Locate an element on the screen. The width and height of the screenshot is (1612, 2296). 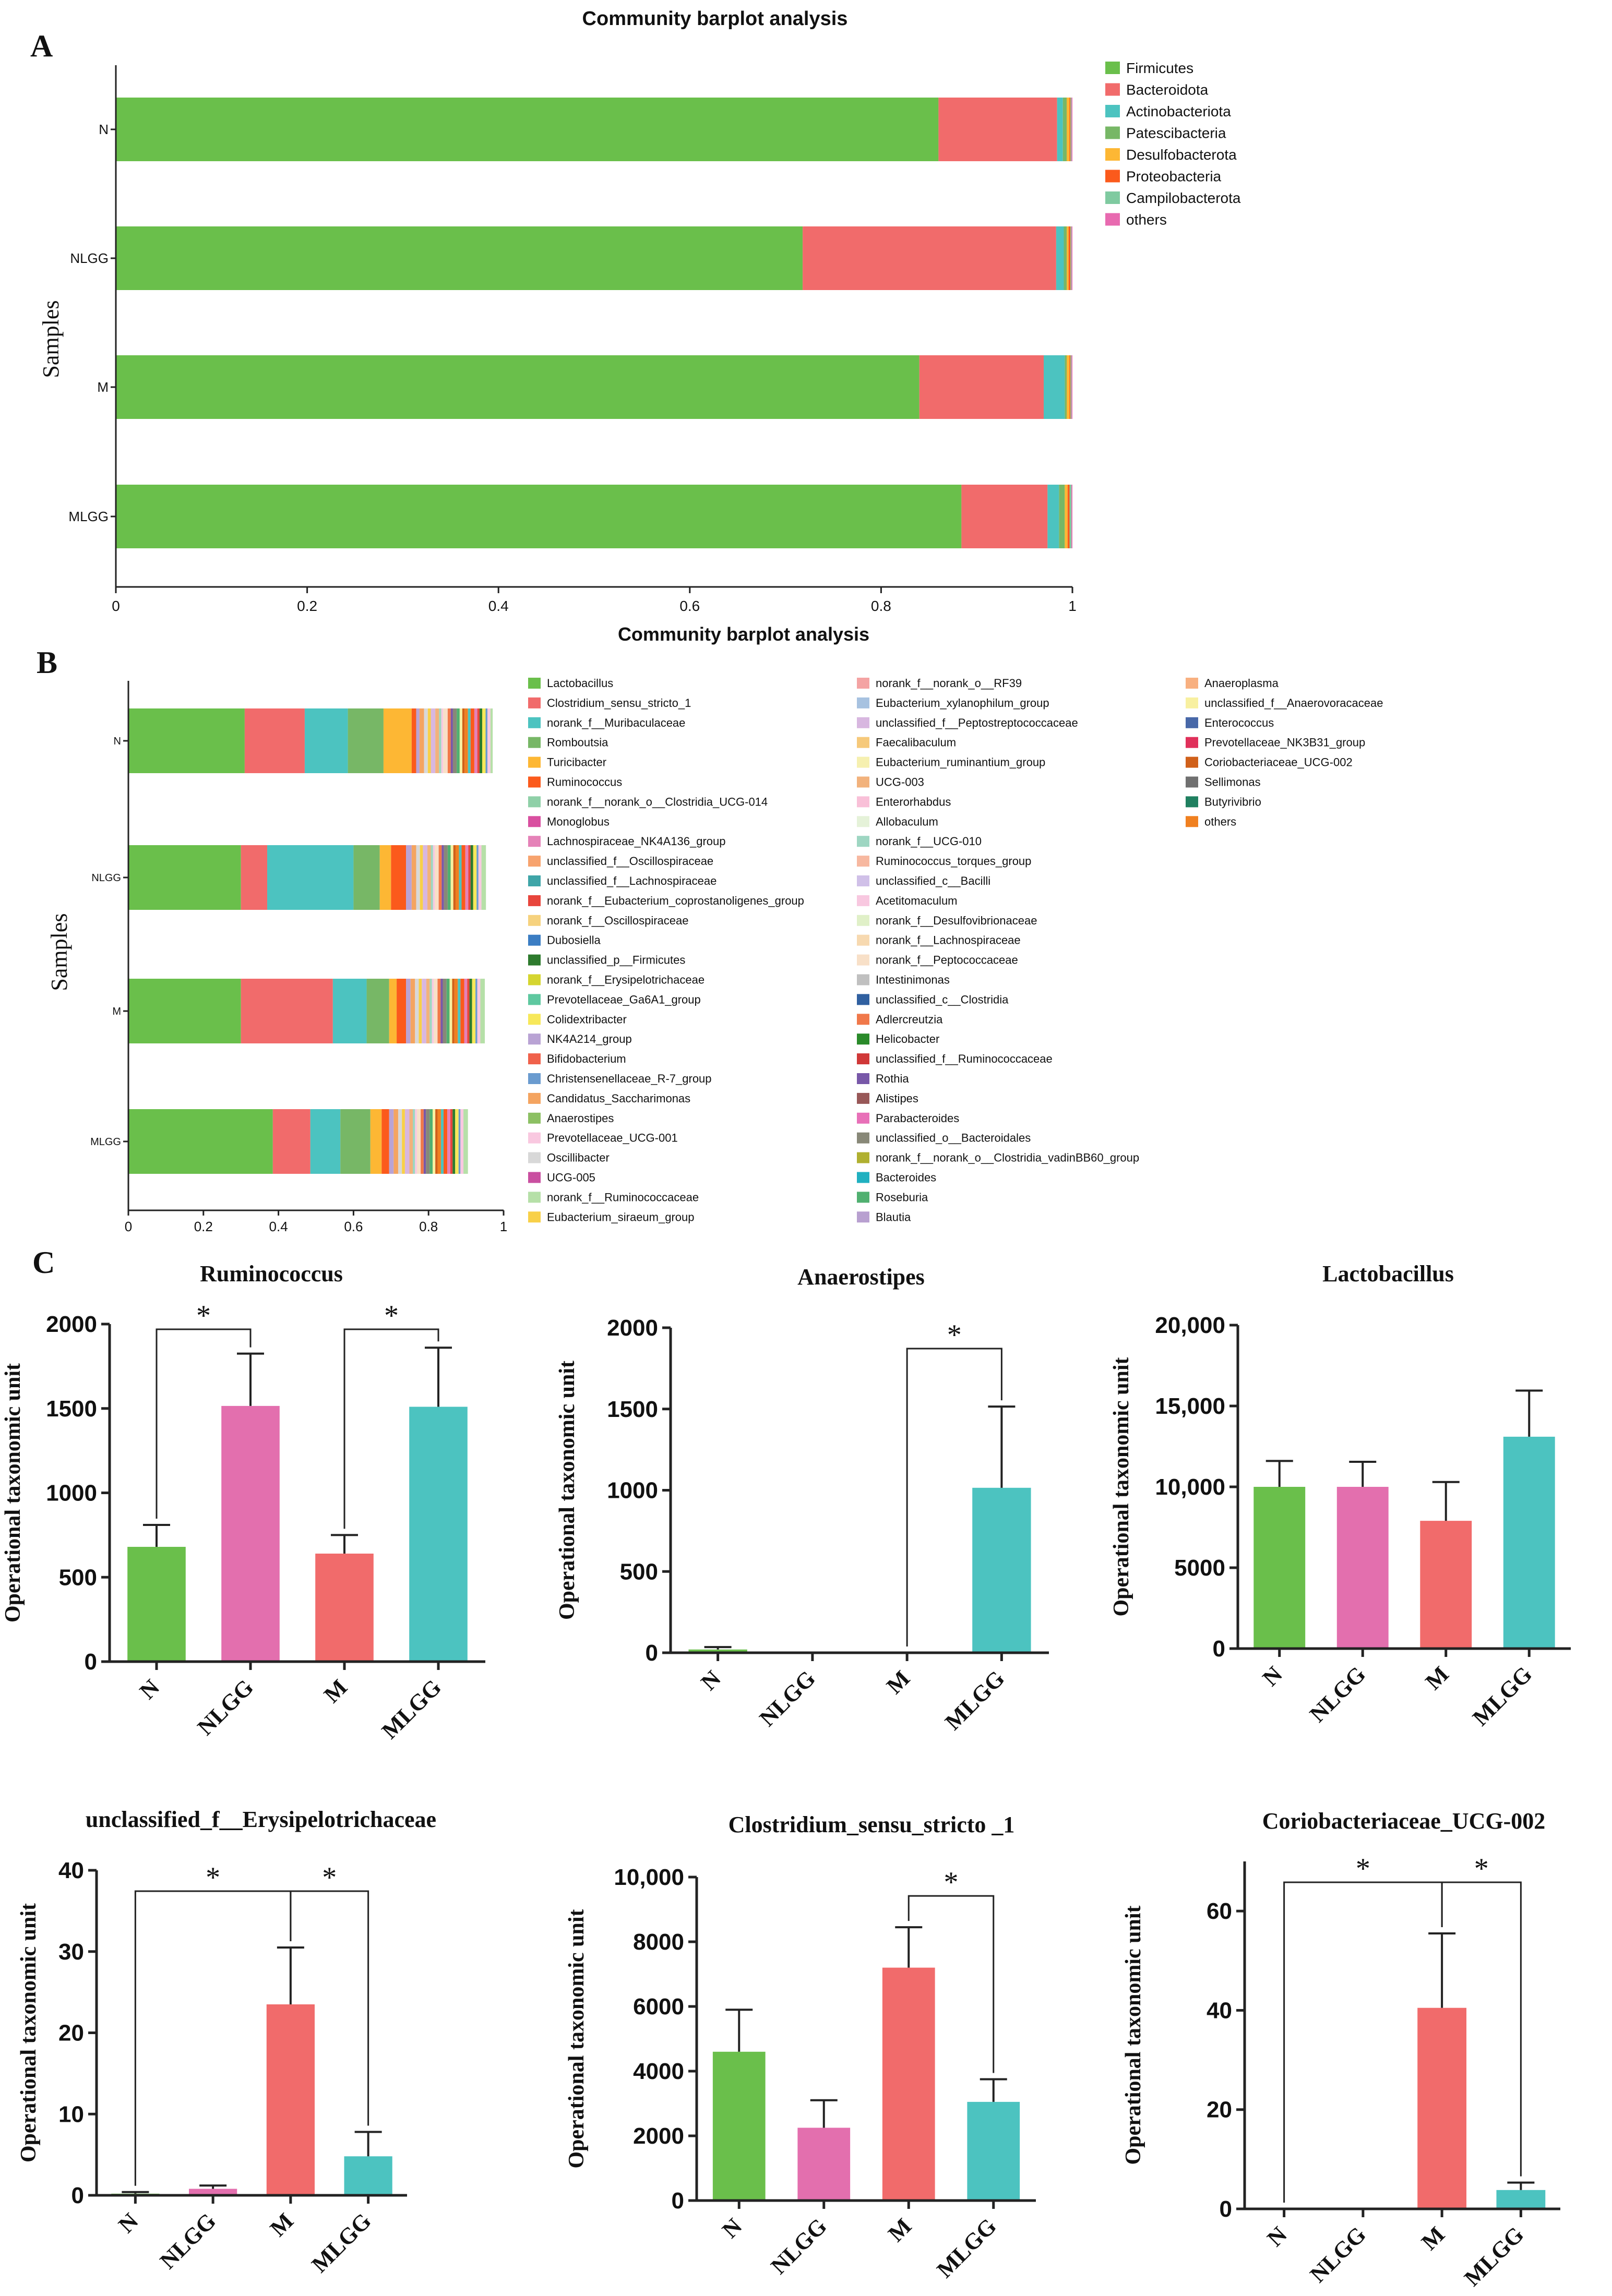
x-tick-label: 0.4 is located at coordinates (278, 1227).